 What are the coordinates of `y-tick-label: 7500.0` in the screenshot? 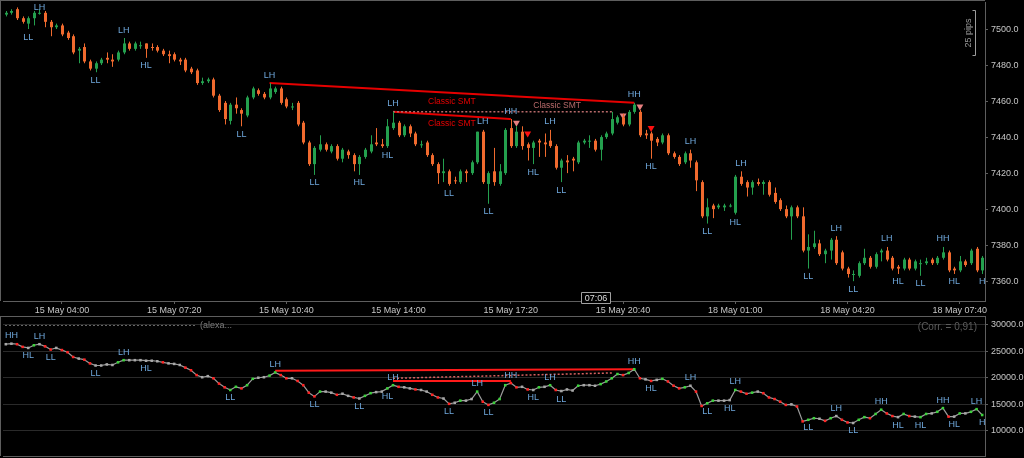 It's located at (1005, 28).